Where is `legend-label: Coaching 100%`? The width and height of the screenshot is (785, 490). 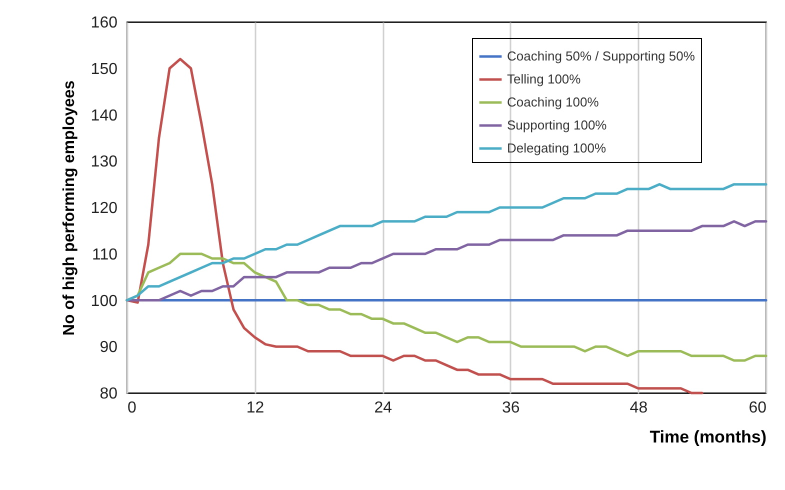
legend-label: Coaching 100% is located at coordinates (553, 102).